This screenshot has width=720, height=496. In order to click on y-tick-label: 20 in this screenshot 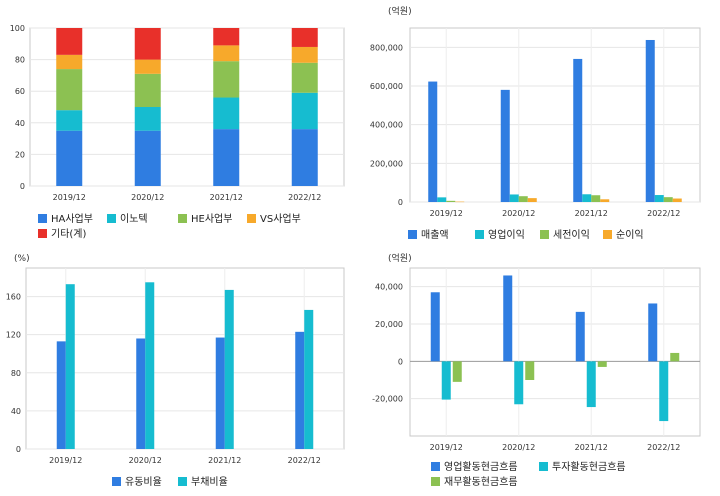, I will do `click(20, 154)`.